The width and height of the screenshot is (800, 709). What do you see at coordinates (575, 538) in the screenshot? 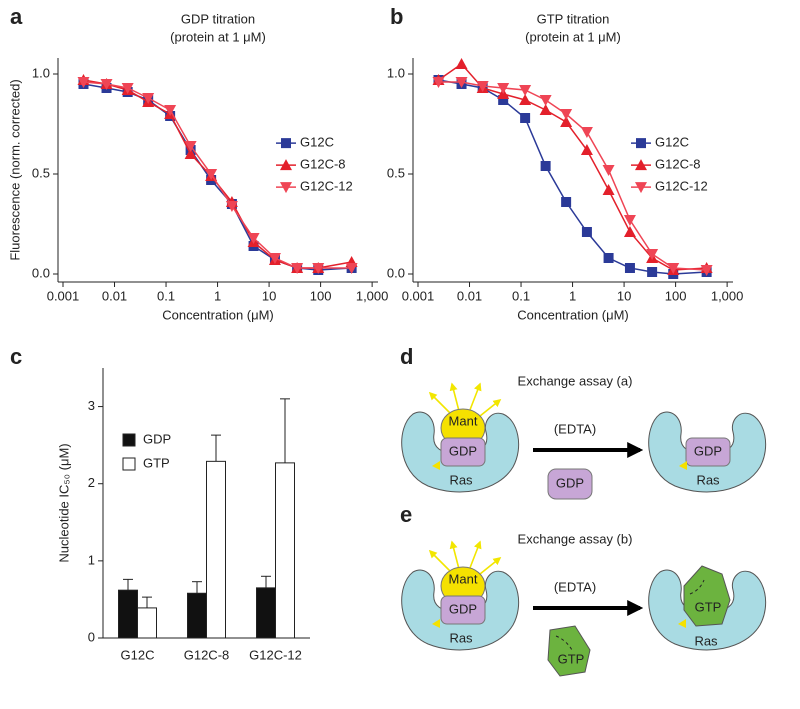
I see `diagram-title: Exchange assay (b)` at bounding box center [575, 538].